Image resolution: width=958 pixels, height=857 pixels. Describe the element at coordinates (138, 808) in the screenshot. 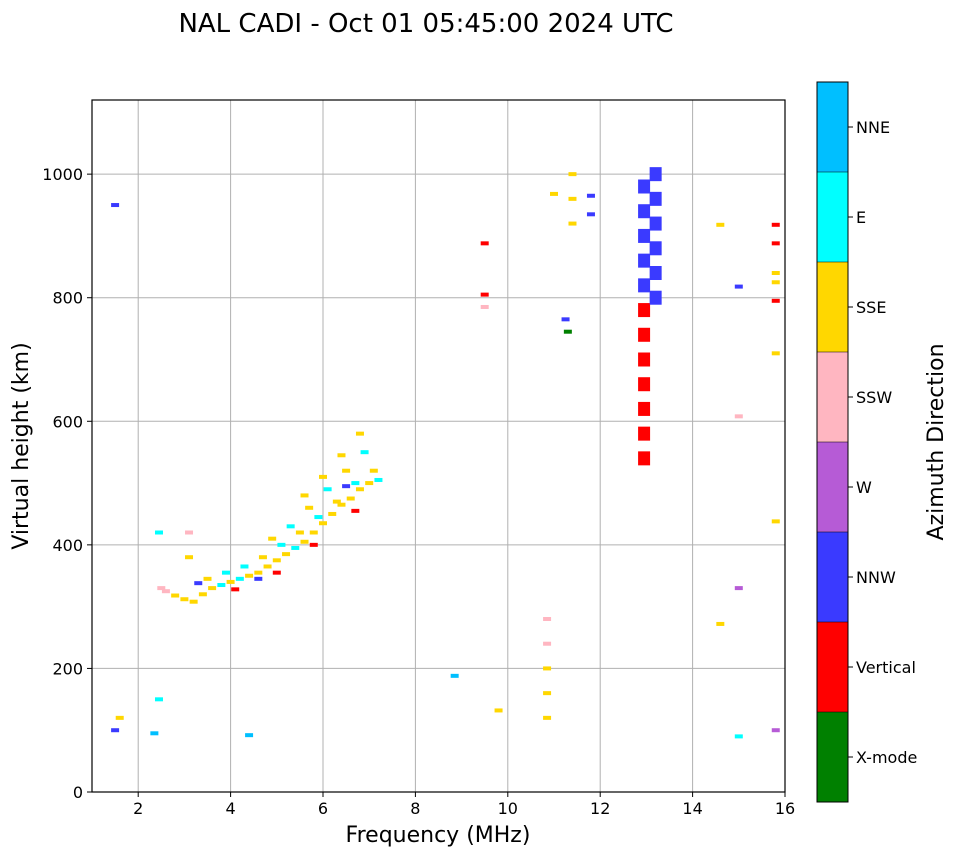

I see `x-tick-label: 2` at that location.